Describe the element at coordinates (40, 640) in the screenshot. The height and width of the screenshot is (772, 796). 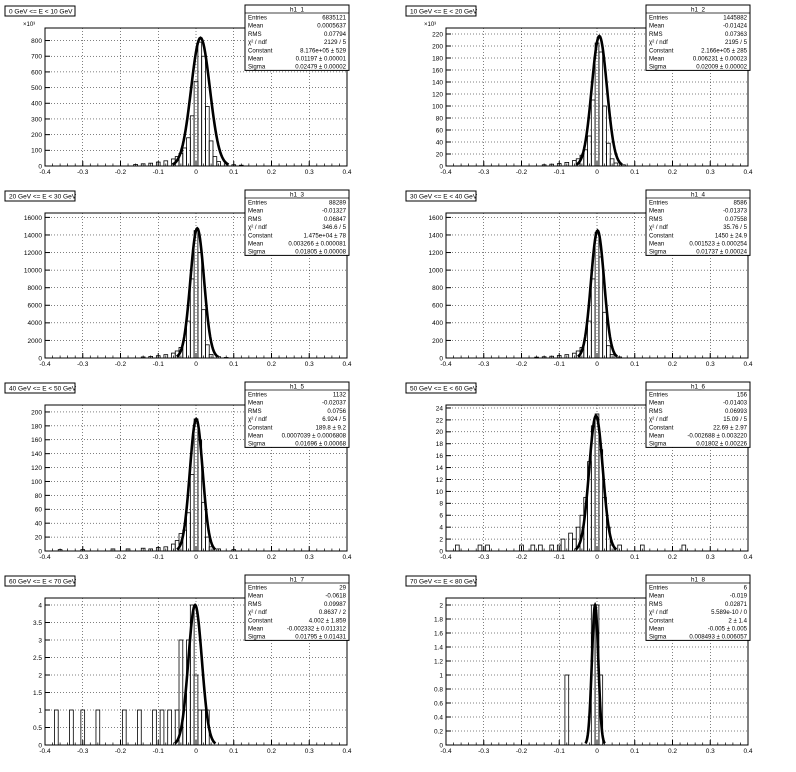
I see `y-tick-label: 3` at that location.